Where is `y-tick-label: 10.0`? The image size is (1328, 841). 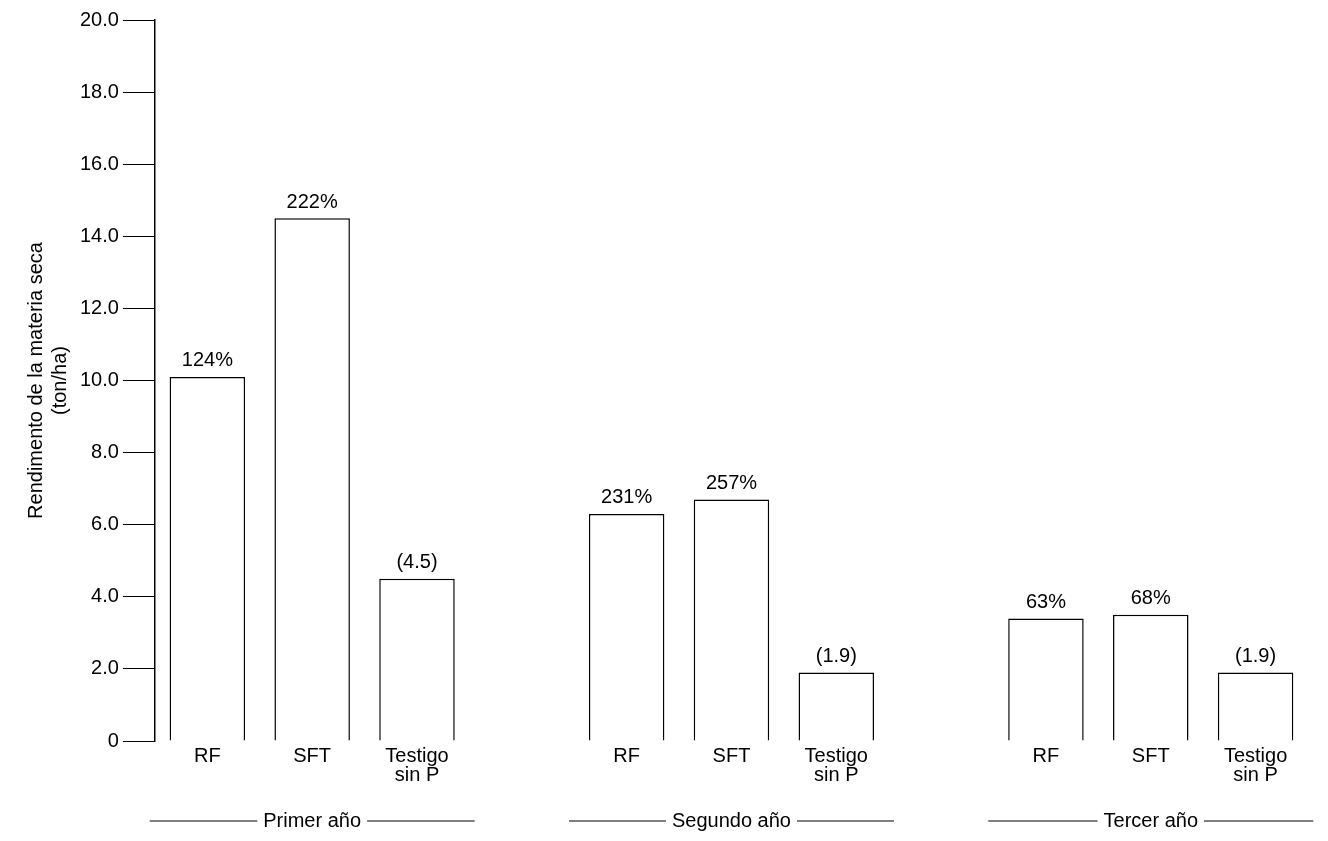 y-tick-label: 10.0 is located at coordinates (99, 379).